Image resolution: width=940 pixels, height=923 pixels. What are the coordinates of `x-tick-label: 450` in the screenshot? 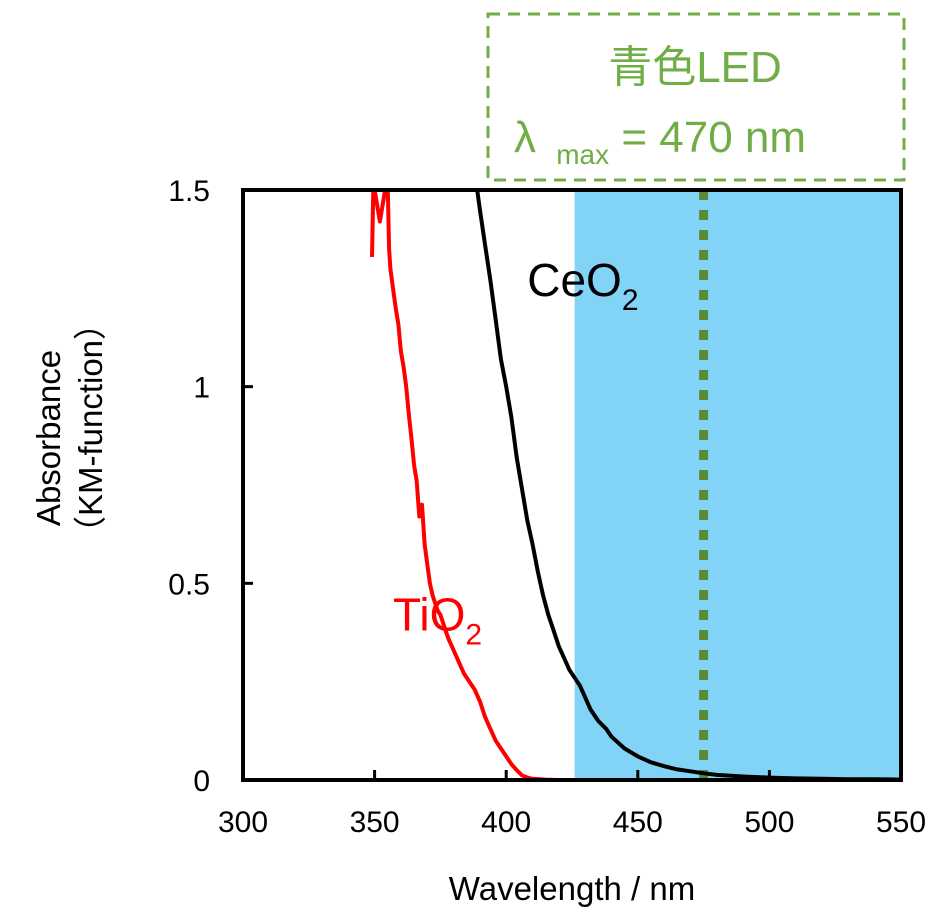 It's located at (638, 822).